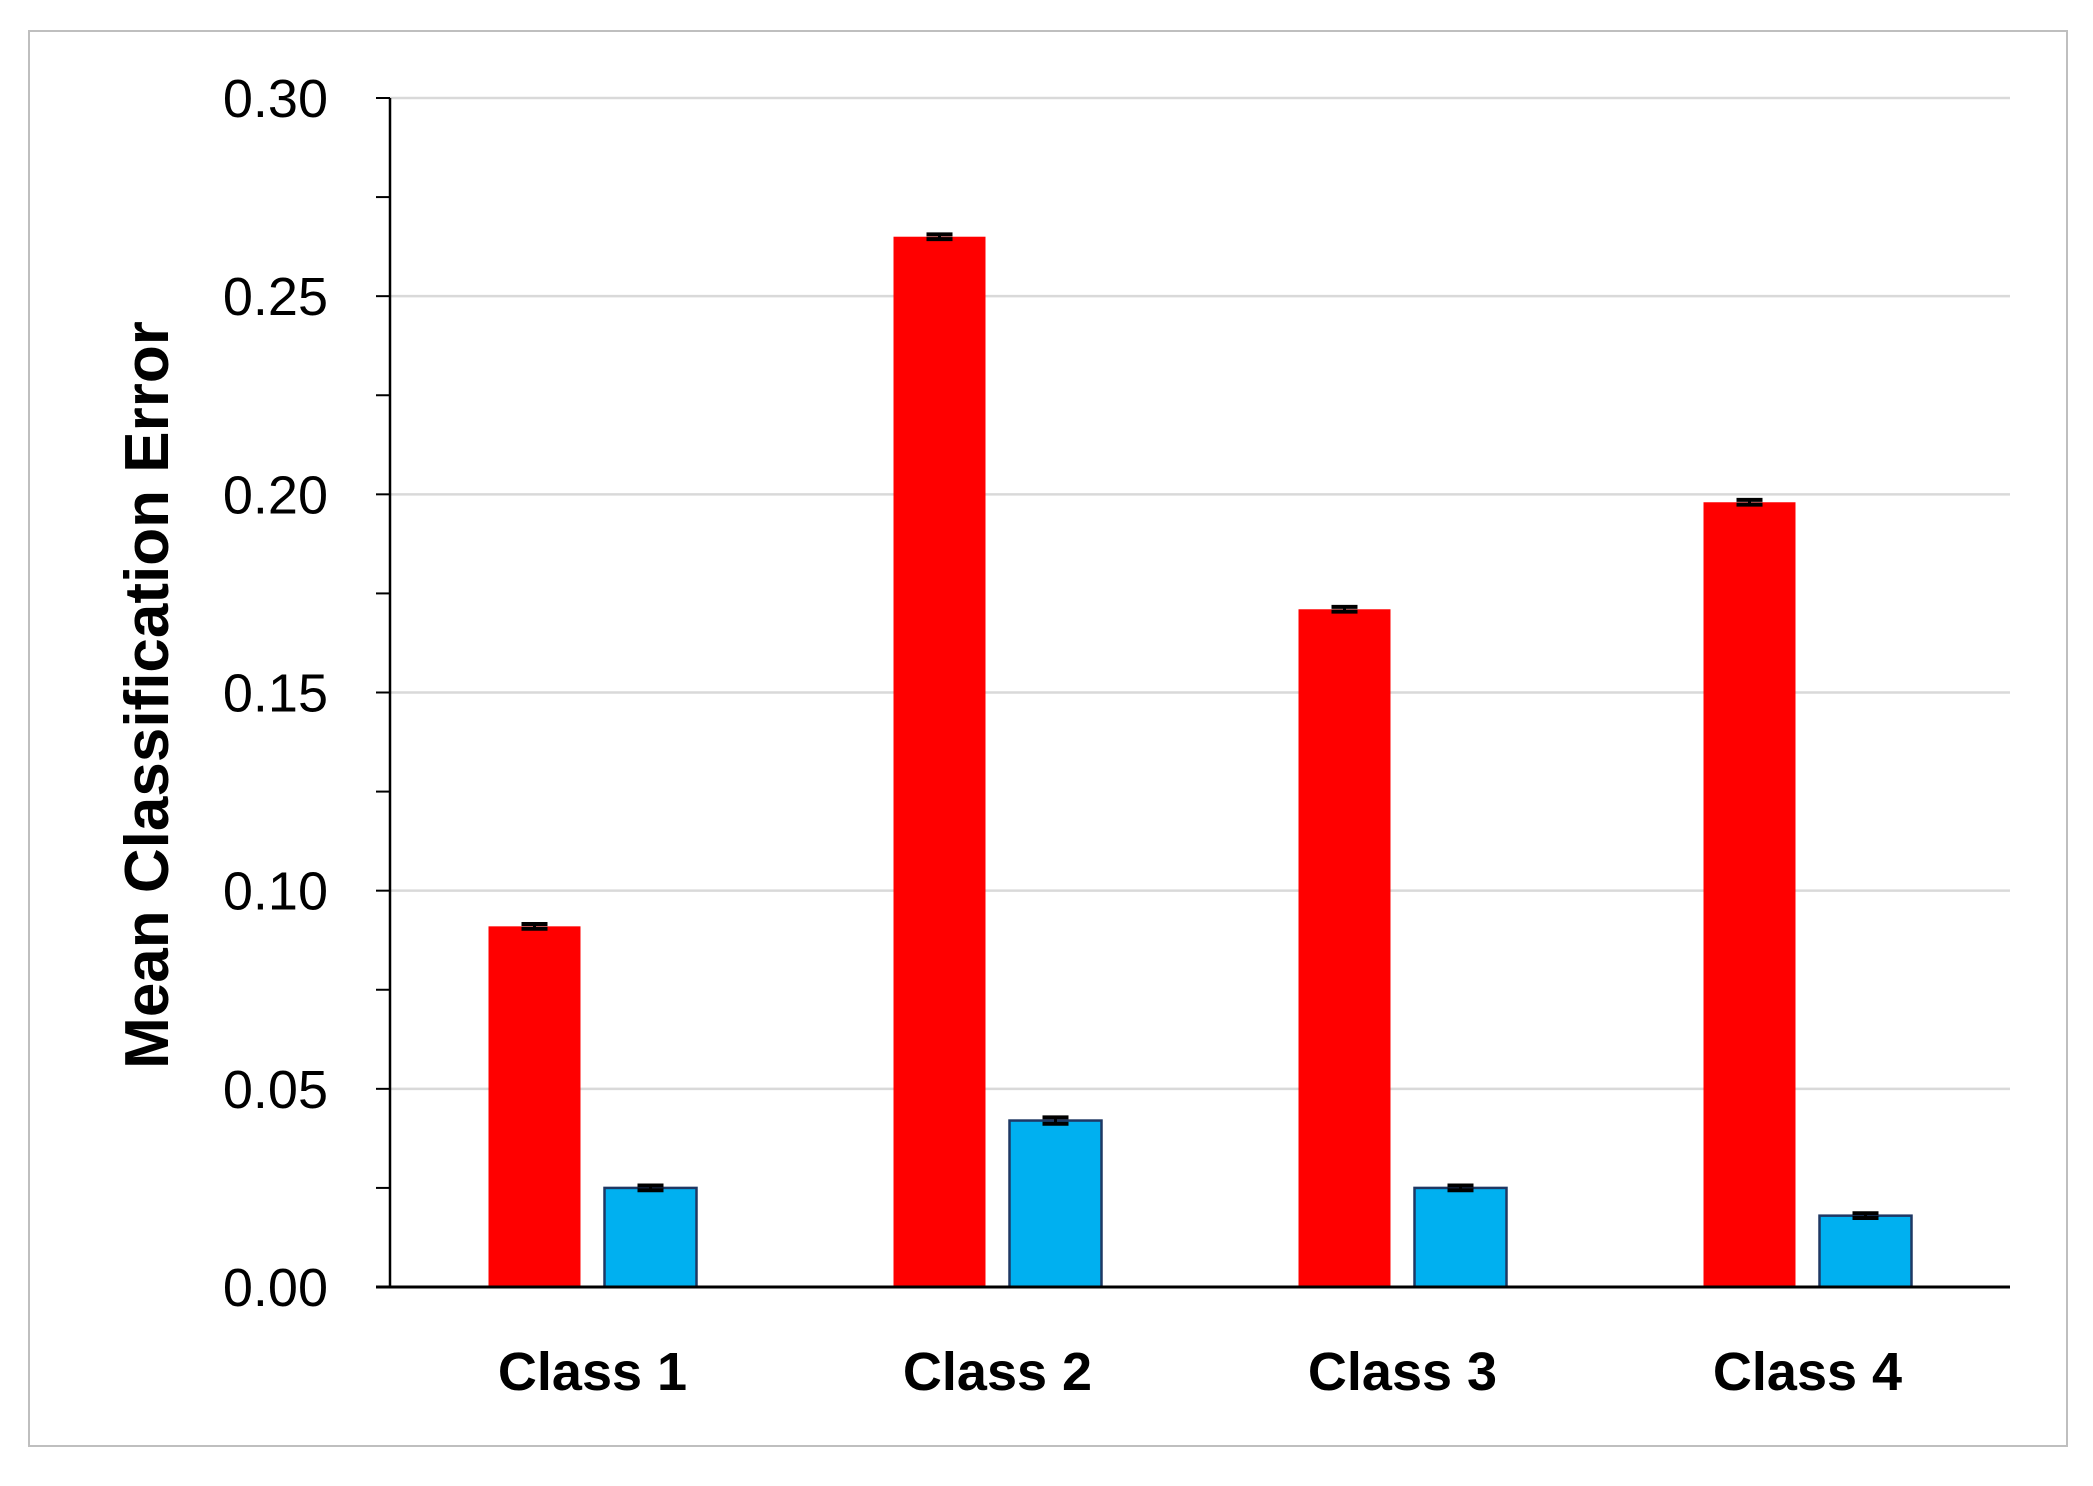 This screenshot has height=1486, width=2093. What do you see at coordinates (275, 892) in the screenshot?
I see `y-tick-label: 0.10` at bounding box center [275, 892].